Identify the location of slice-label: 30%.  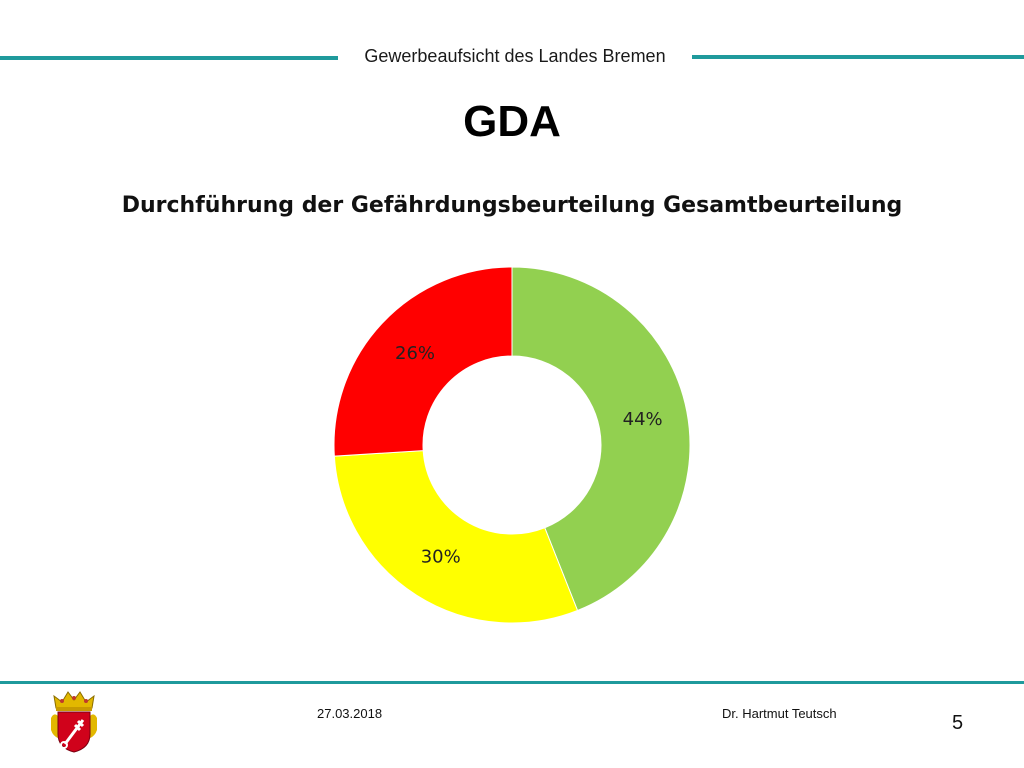
(441, 556).